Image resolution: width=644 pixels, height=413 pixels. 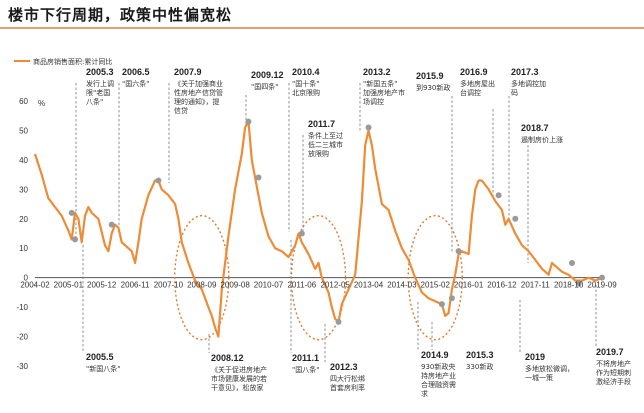 I want to click on annotation-date: 2015.9, so click(x=430, y=76).